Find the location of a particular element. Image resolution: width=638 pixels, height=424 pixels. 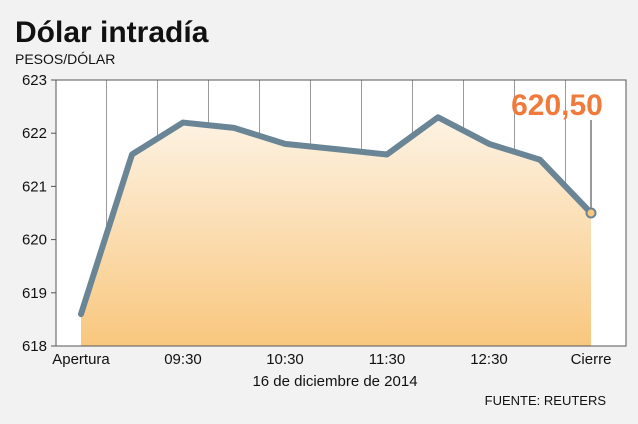

x-tick-label: 10:30 is located at coordinates (285, 359).